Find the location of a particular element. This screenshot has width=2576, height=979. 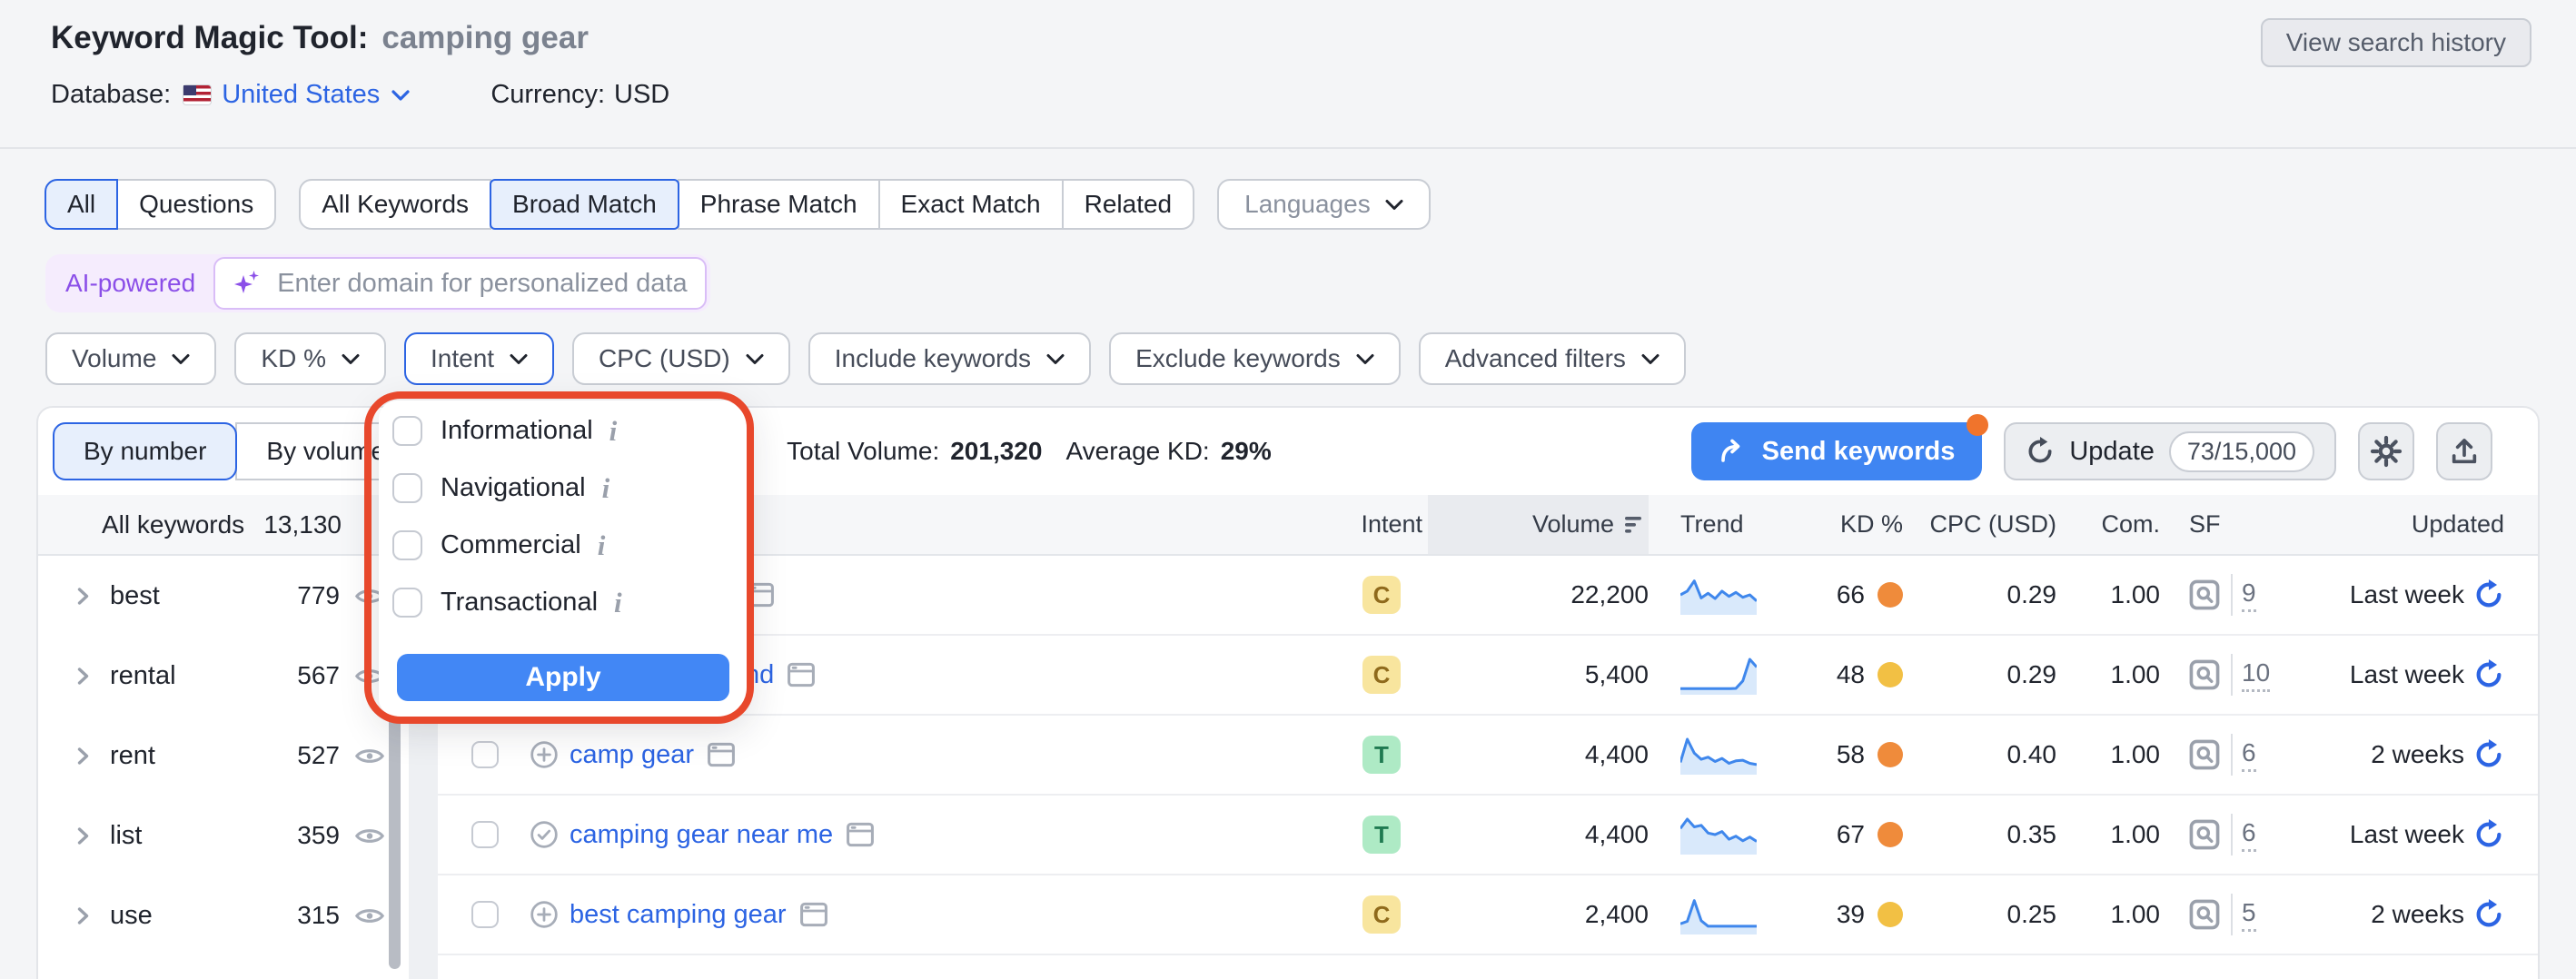

header-intent: Intent is located at coordinates (1391, 524).